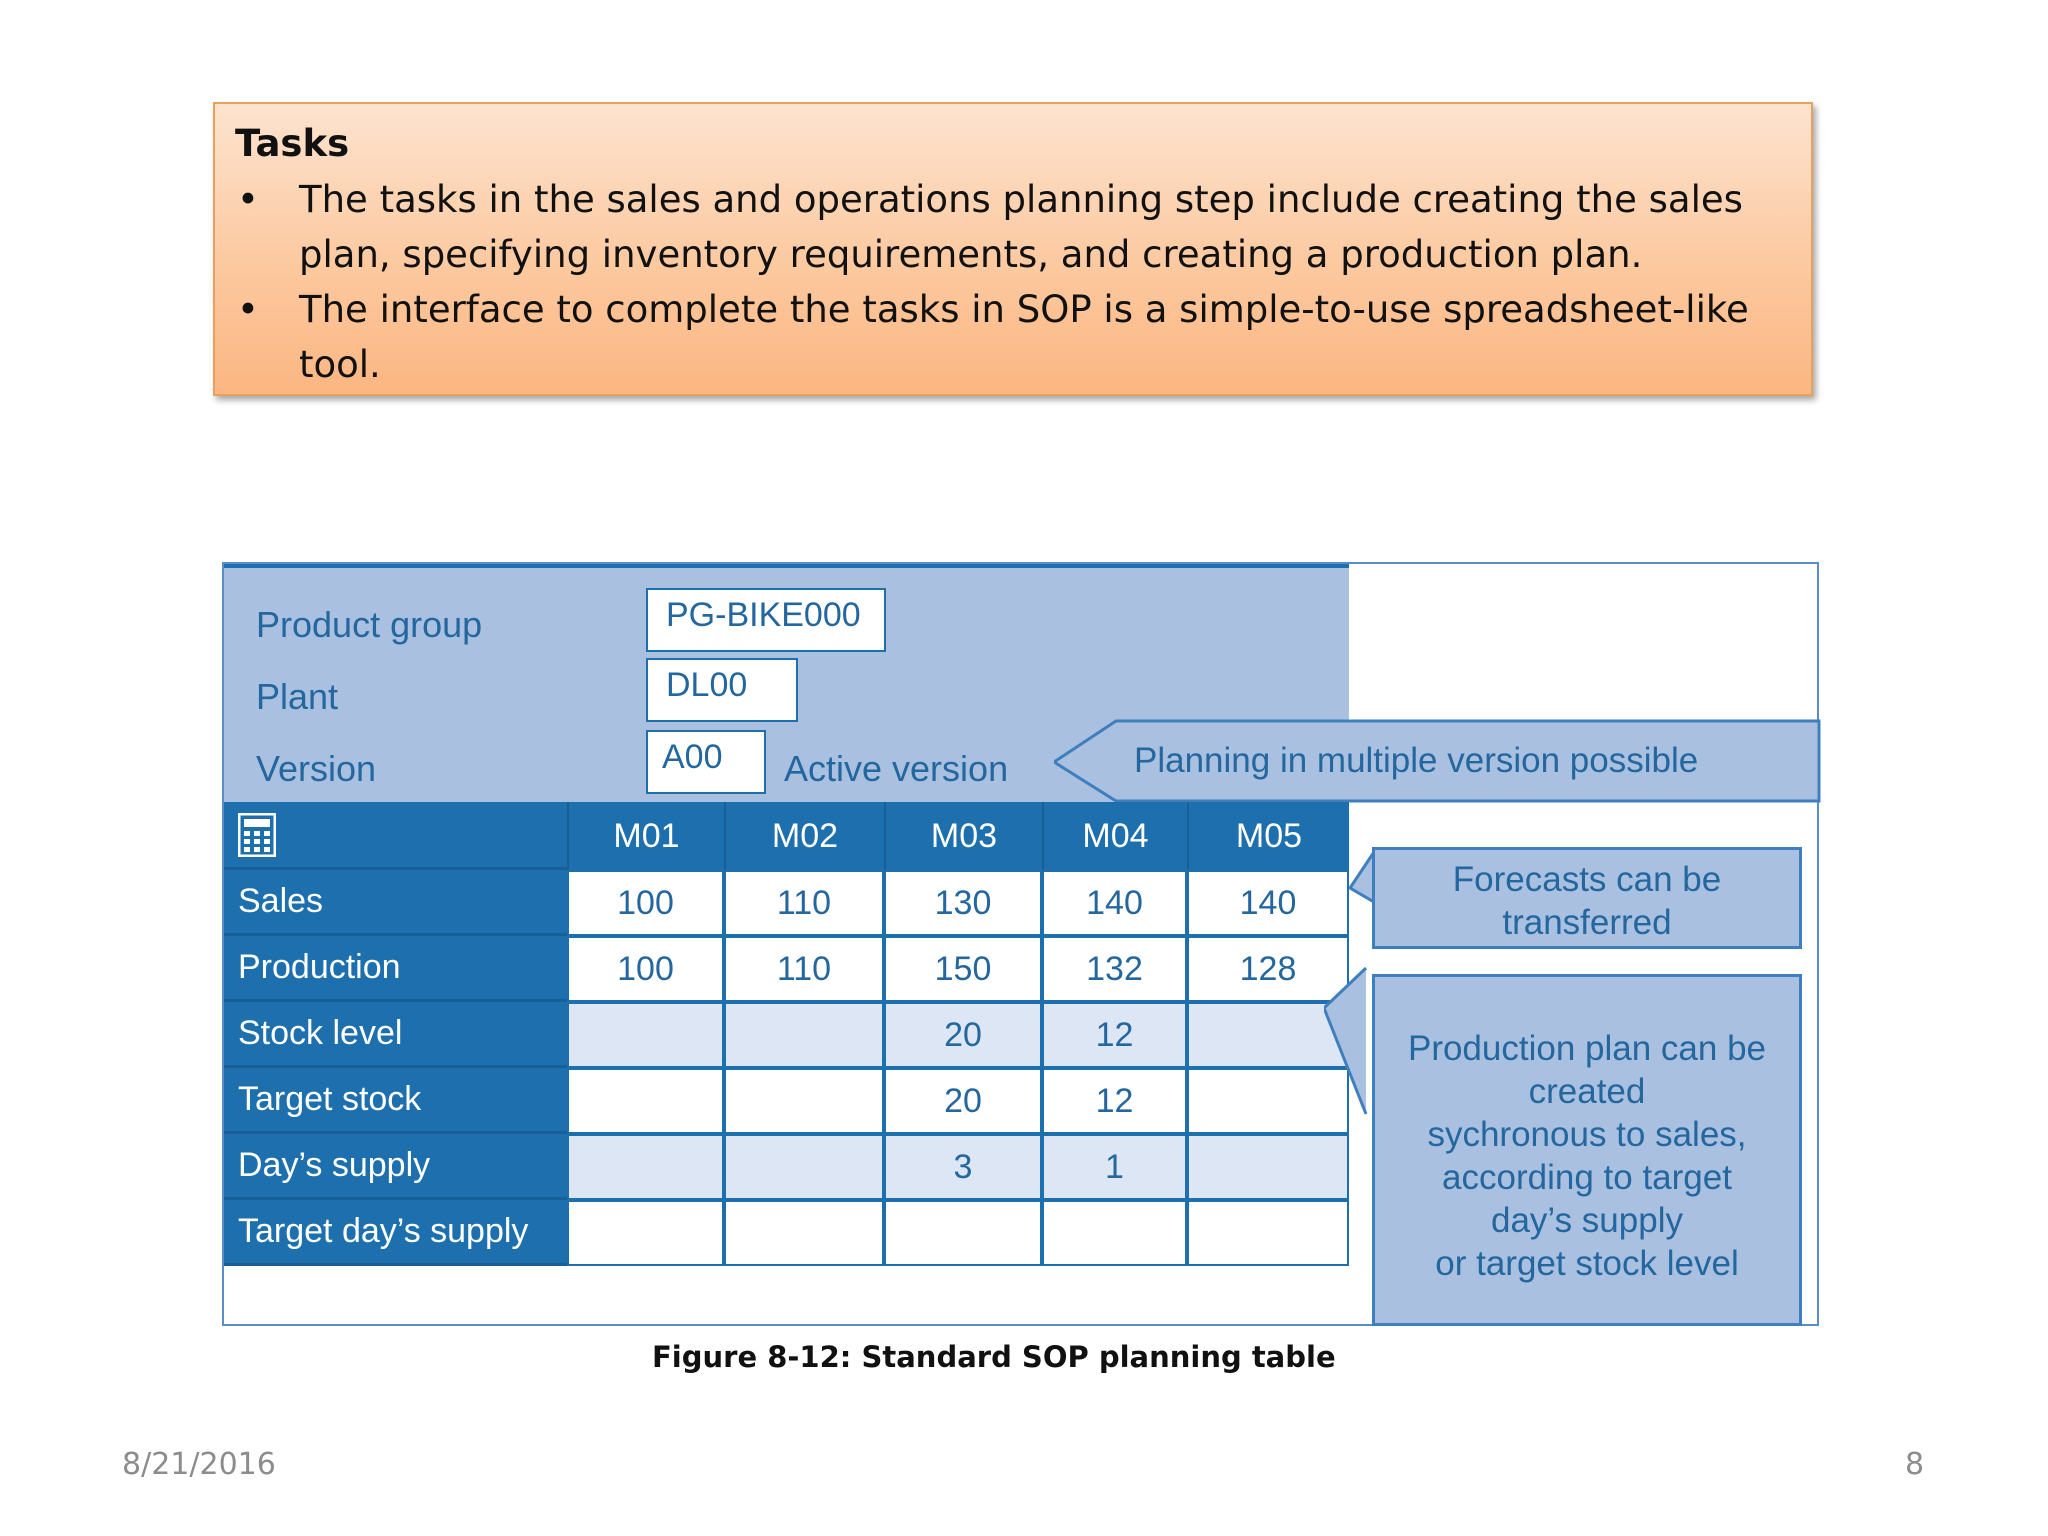  I want to click on table-cell: 3, so click(963, 1167).